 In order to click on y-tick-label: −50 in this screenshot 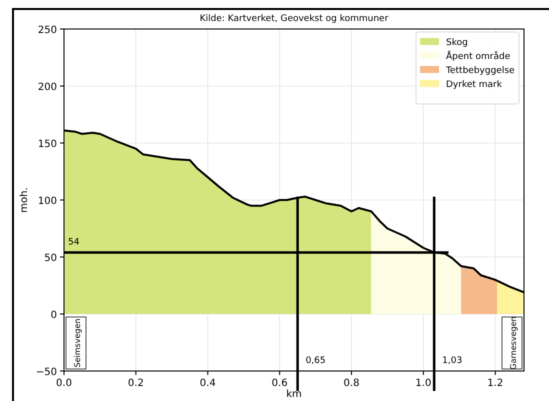, I will do `click(46, 372)`.